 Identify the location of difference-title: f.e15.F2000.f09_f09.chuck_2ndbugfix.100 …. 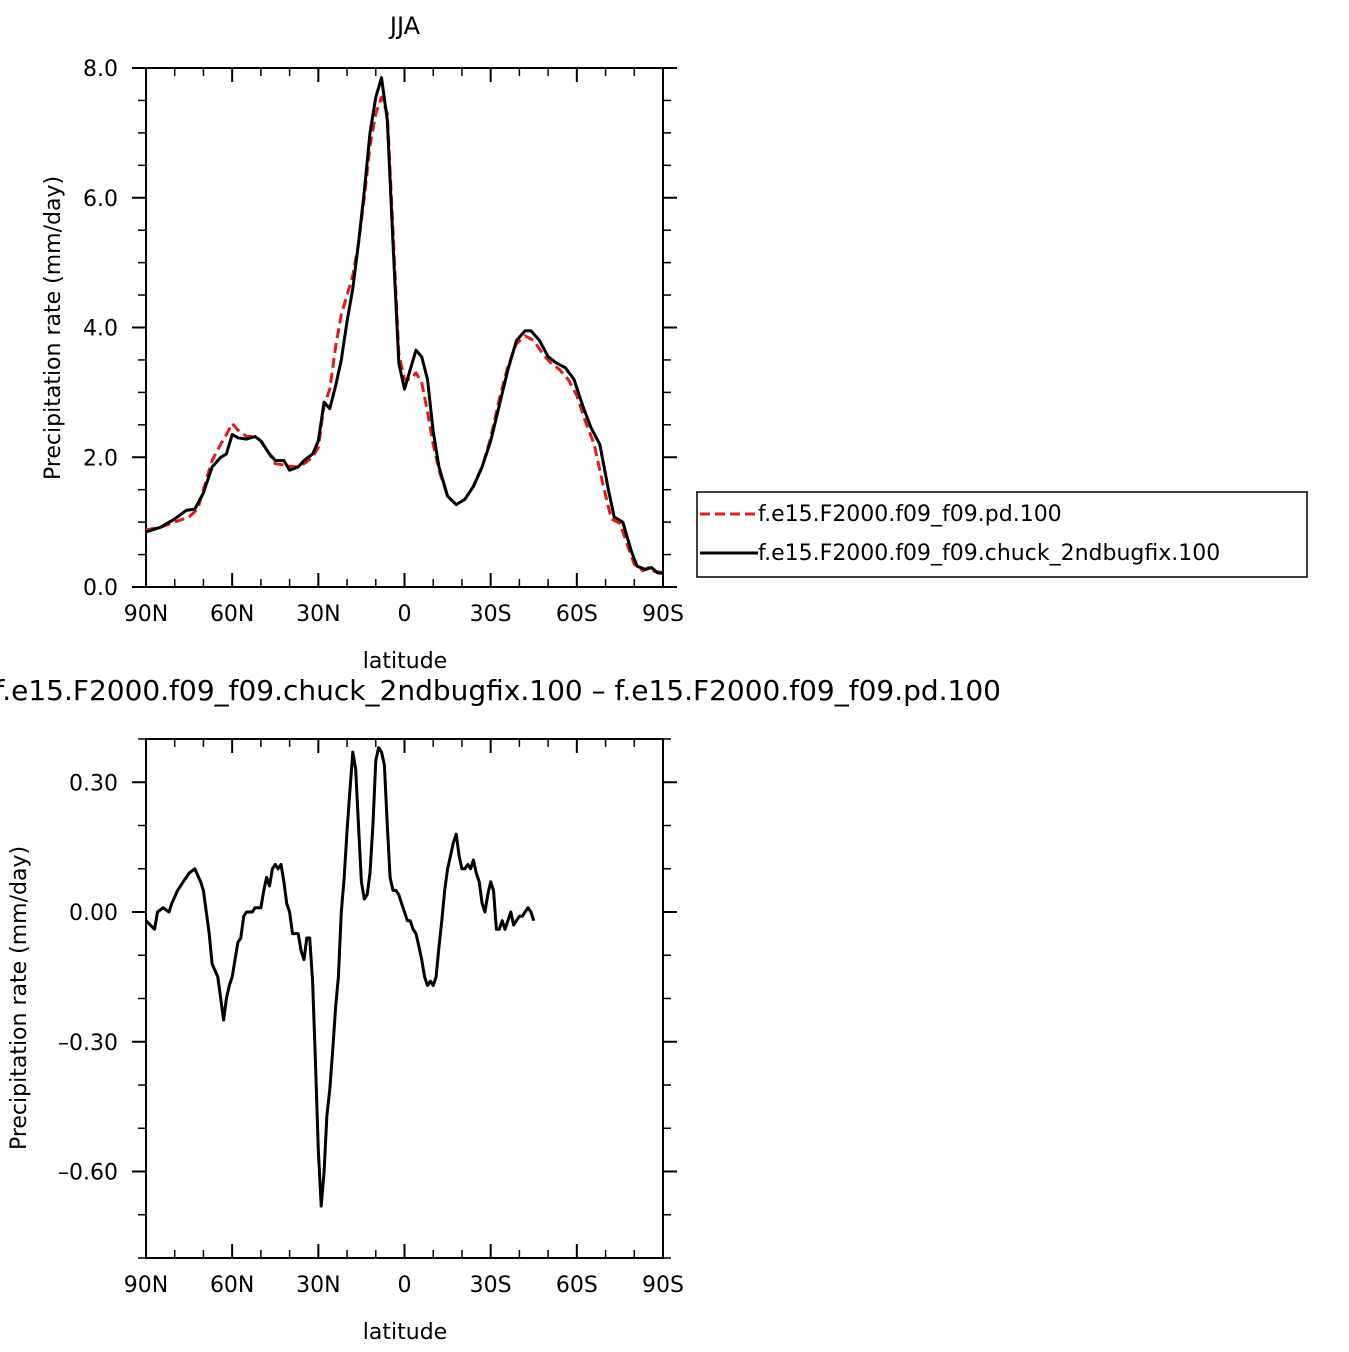
(500, 690).